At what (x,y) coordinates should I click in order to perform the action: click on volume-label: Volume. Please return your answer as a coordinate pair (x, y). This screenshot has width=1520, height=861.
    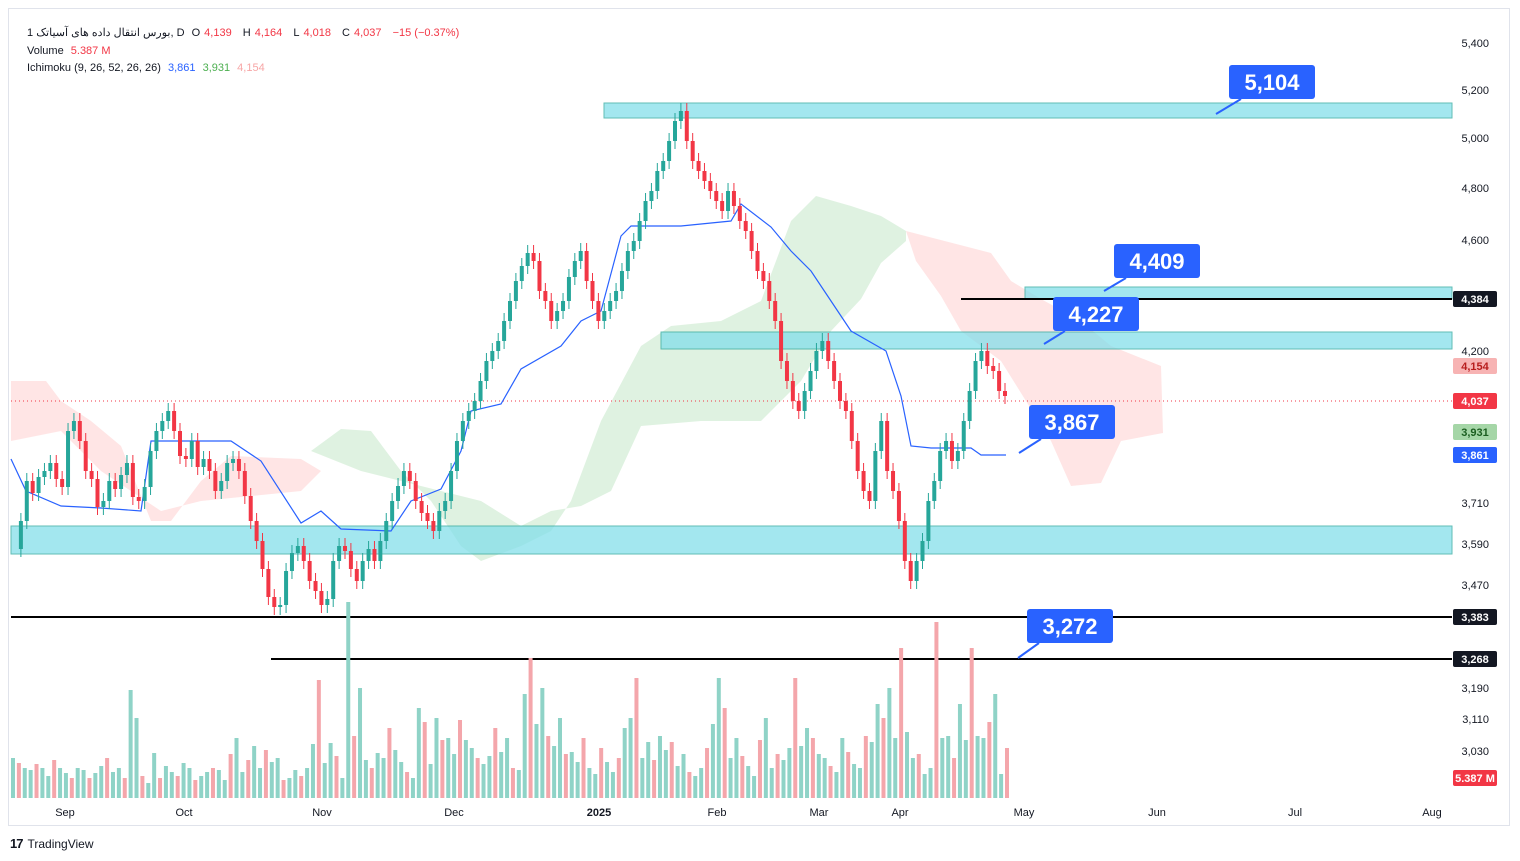
    Looking at the image, I should click on (45, 51).